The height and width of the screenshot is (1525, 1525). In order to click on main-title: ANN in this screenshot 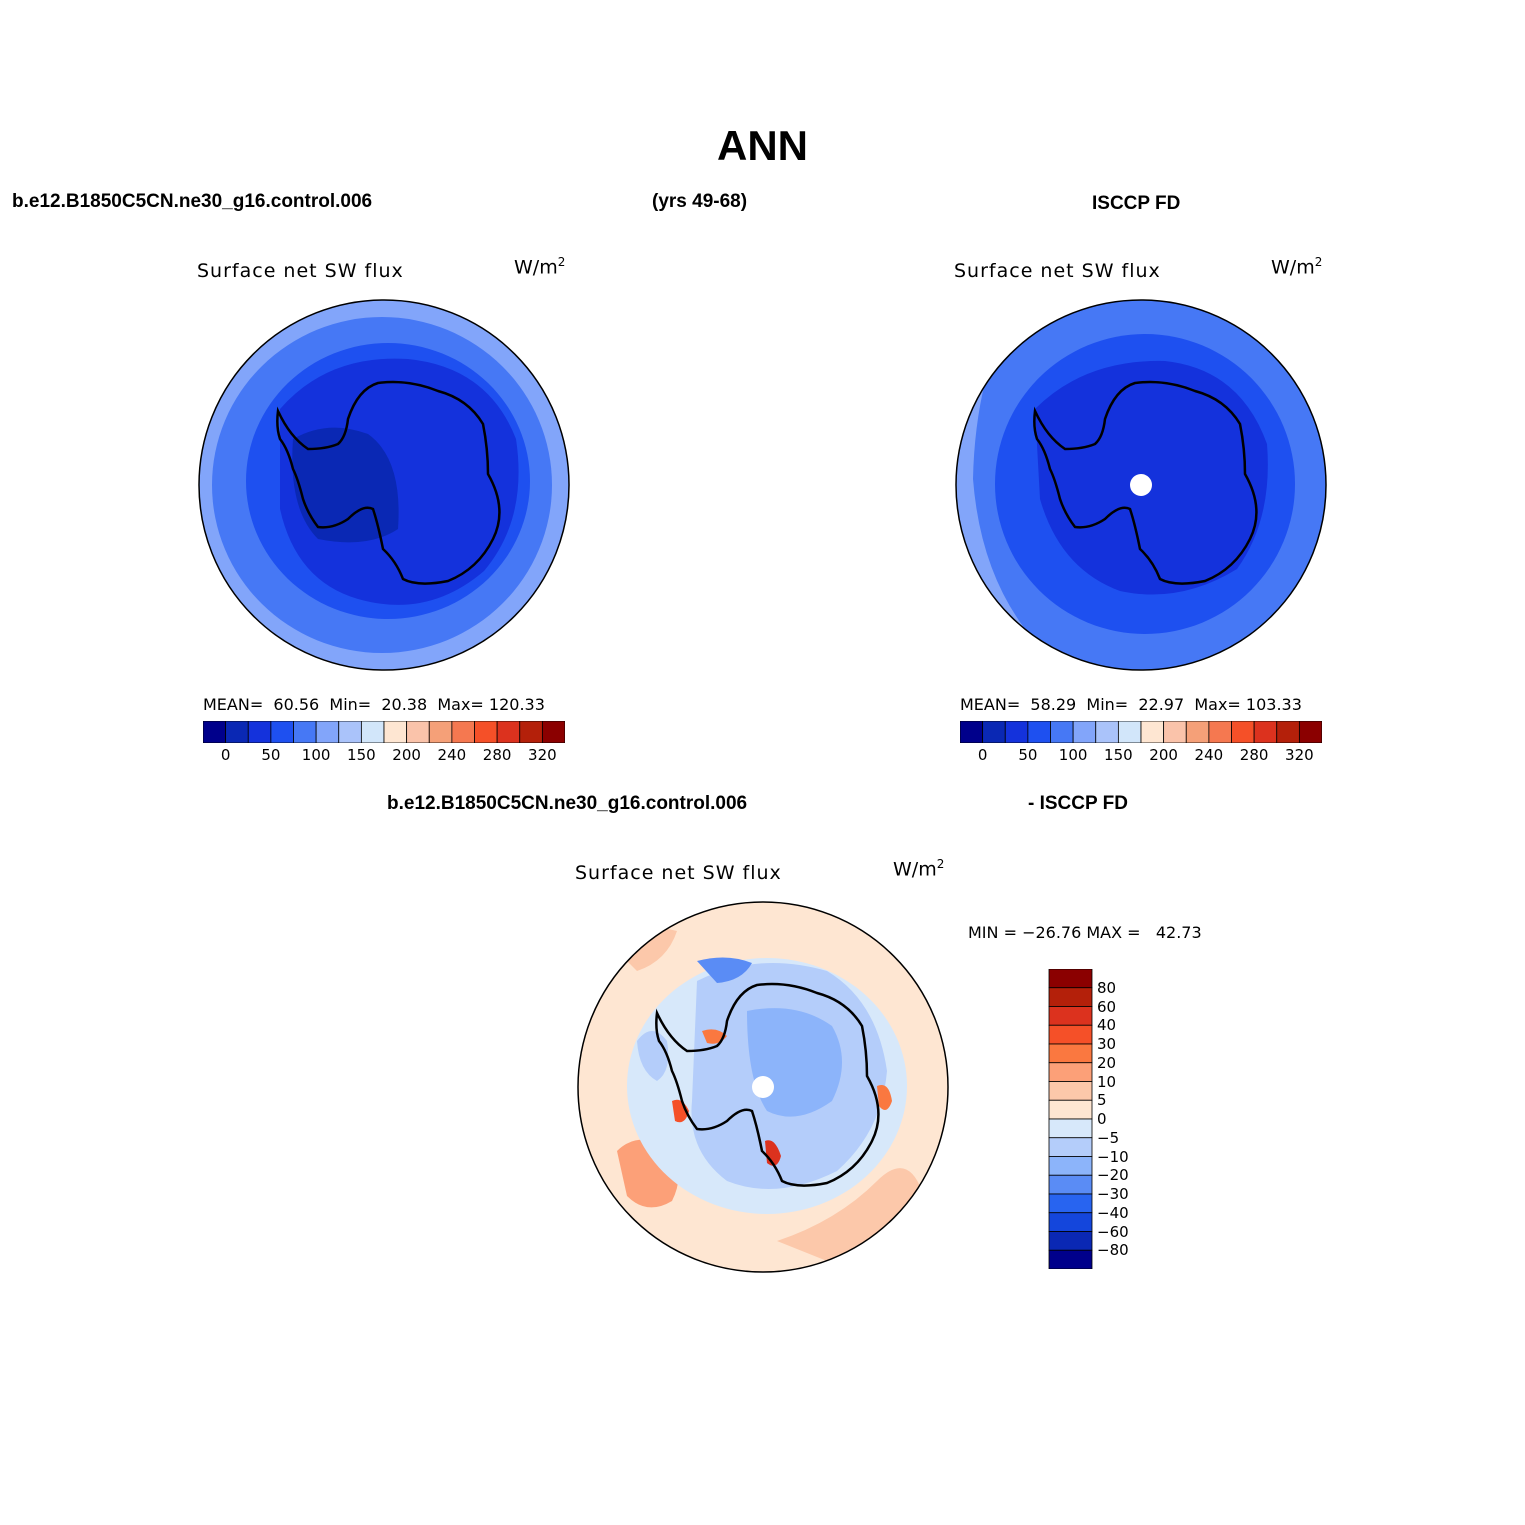, I will do `click(762, 145)`.